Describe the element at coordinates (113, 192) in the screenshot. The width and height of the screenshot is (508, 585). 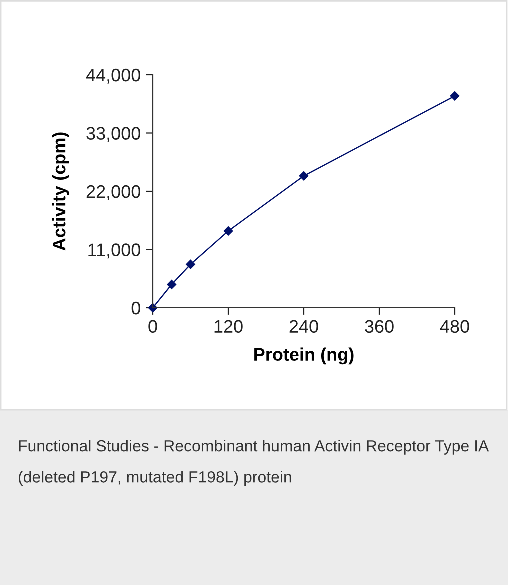
I see `y-tick-label: 22,000` at that location.